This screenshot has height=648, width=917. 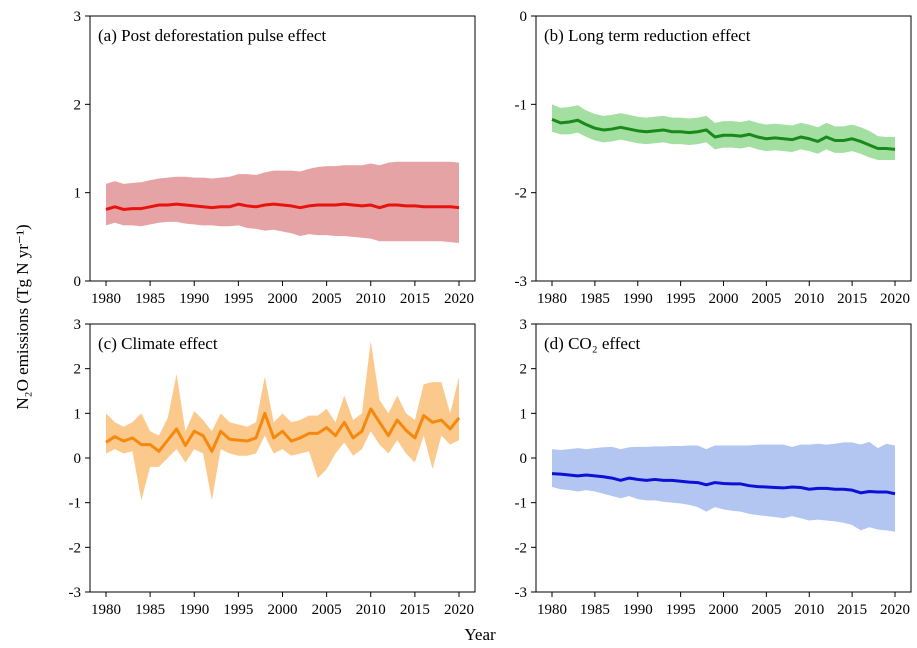 What do you see at coordinates (158, 343) in the screenshot?
I see `panel-title: (c) Climate effect` at bounding box center [158, 343].